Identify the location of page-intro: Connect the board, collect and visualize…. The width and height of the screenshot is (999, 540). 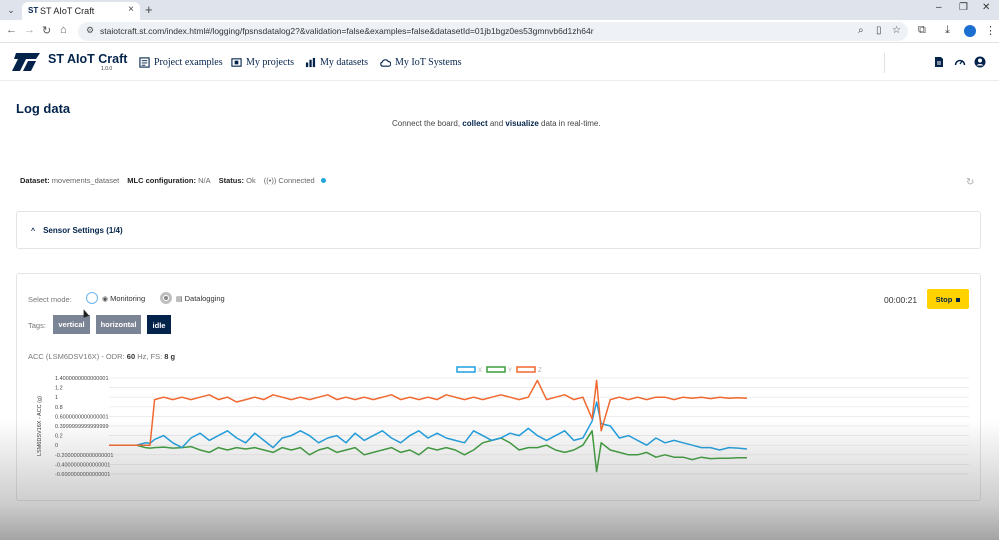
(496, 123).